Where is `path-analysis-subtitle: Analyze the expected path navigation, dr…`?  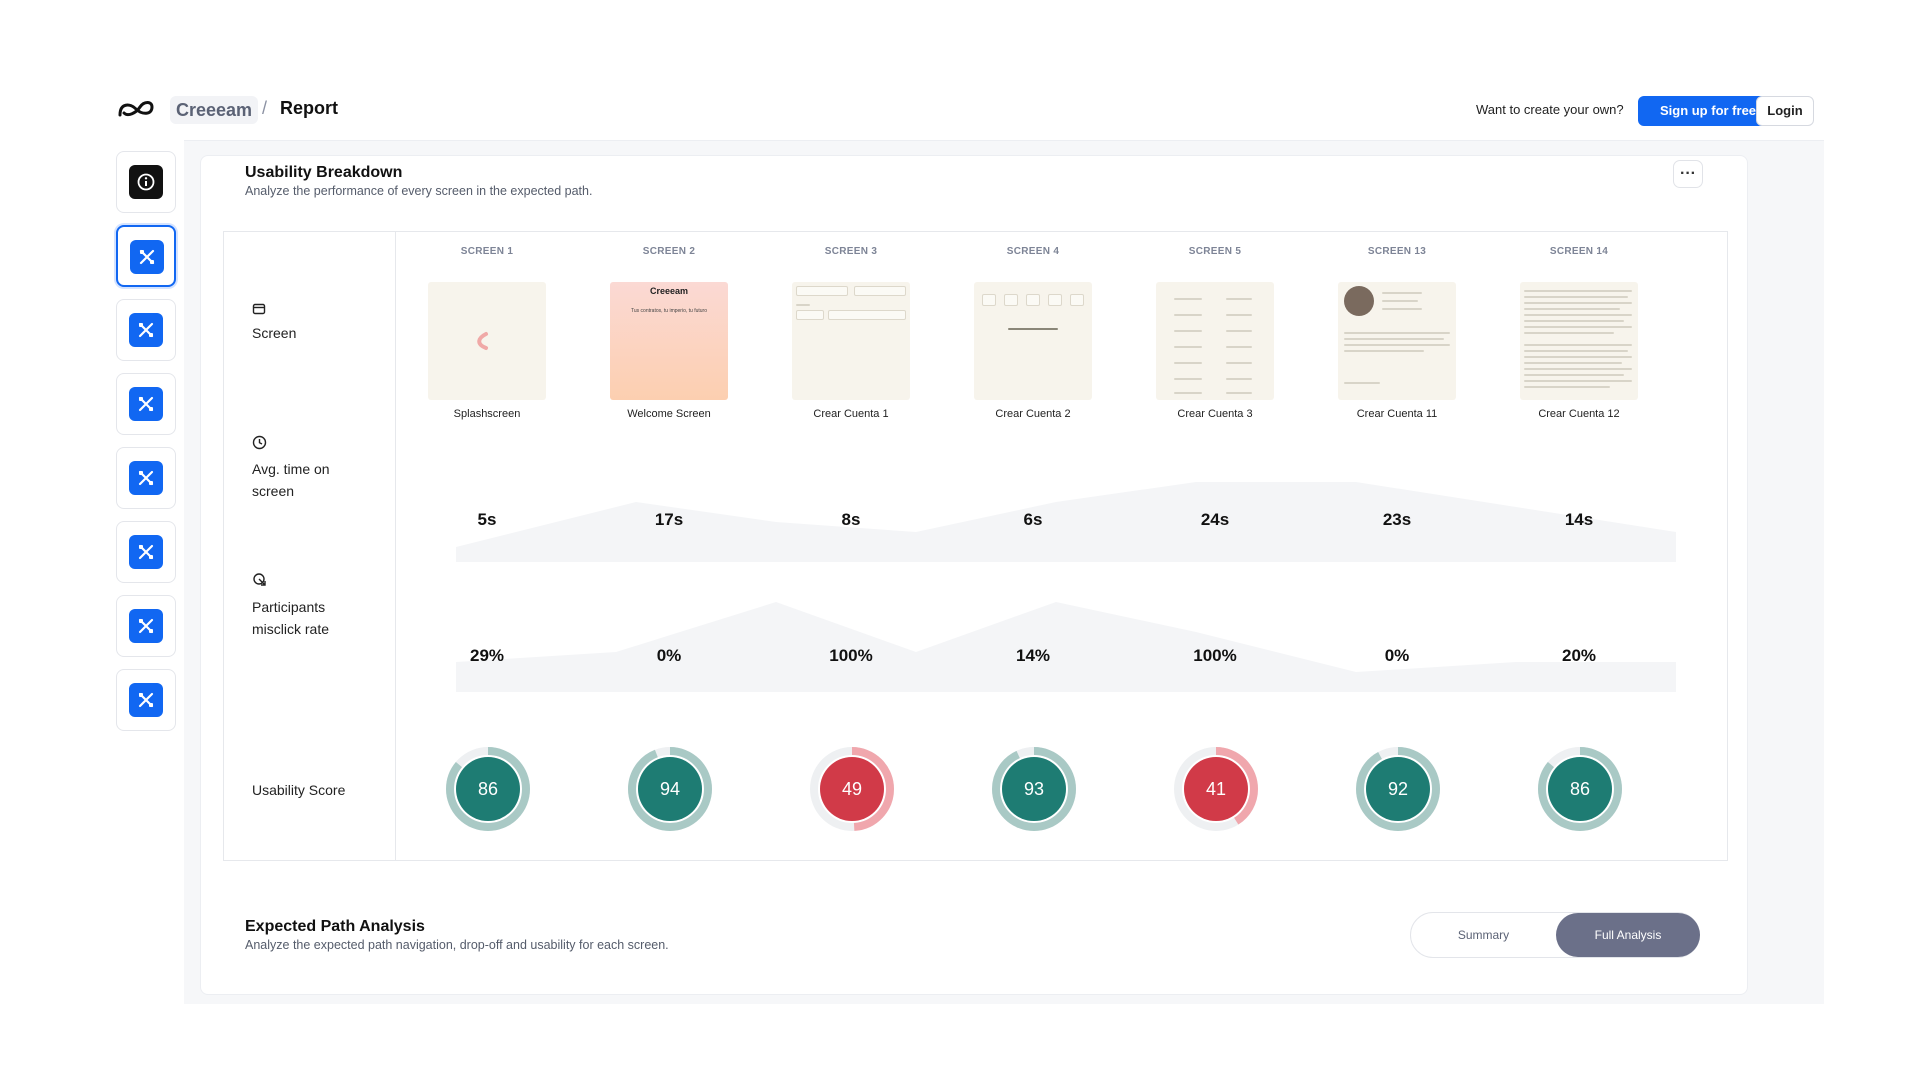
path-analysis-subtitle: Analyze the expected path navigation, dr… is located at coordinates (457, 945).